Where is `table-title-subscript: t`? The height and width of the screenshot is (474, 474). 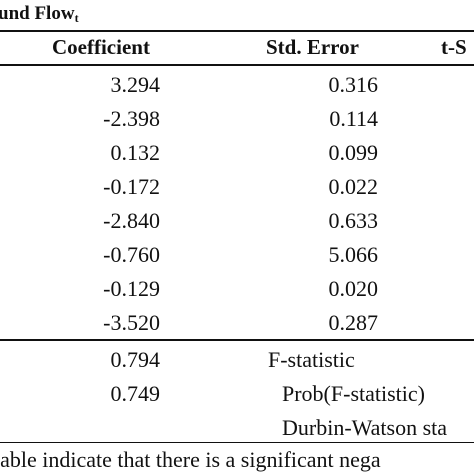 table-title-subscript: t is located at coordinates (76, 18).